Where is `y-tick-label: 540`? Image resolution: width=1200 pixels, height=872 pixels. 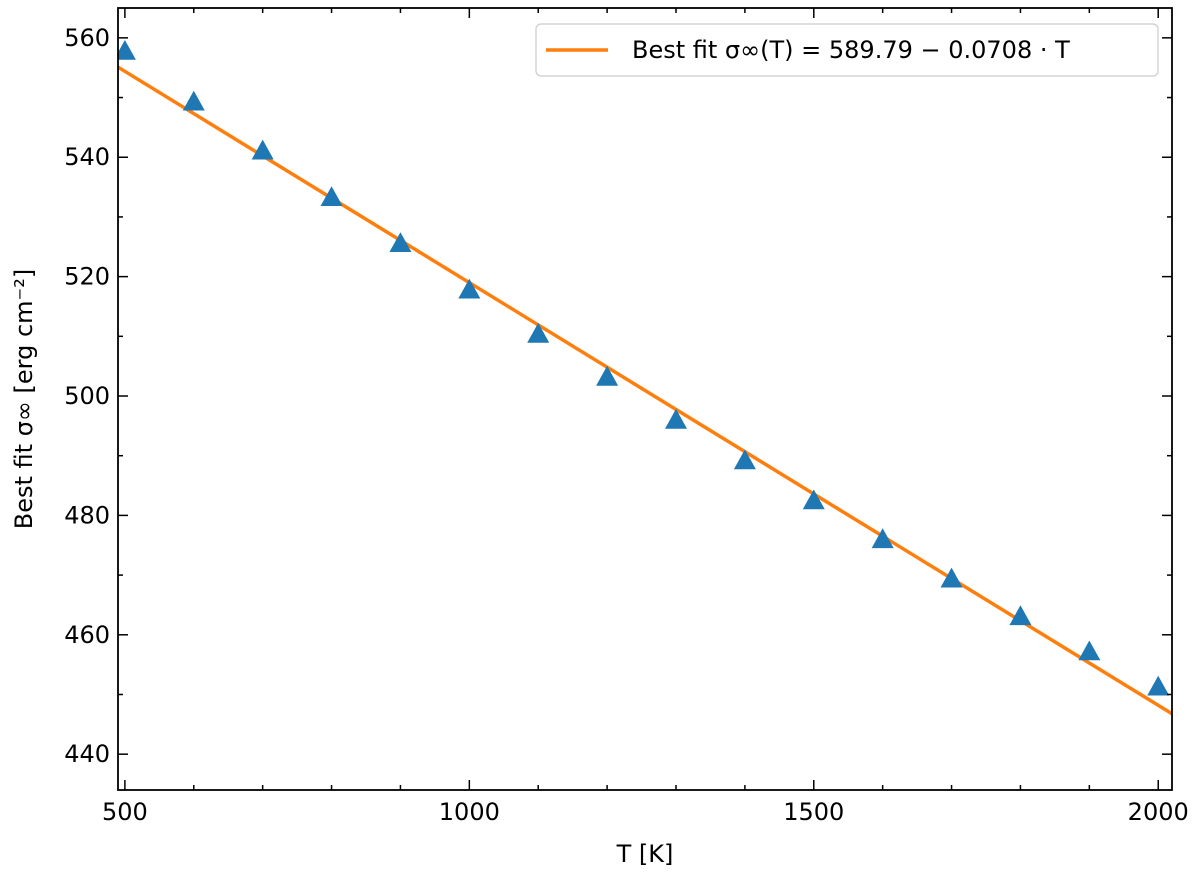
y-tick-label: 540 is located at coordinates (87, 157).